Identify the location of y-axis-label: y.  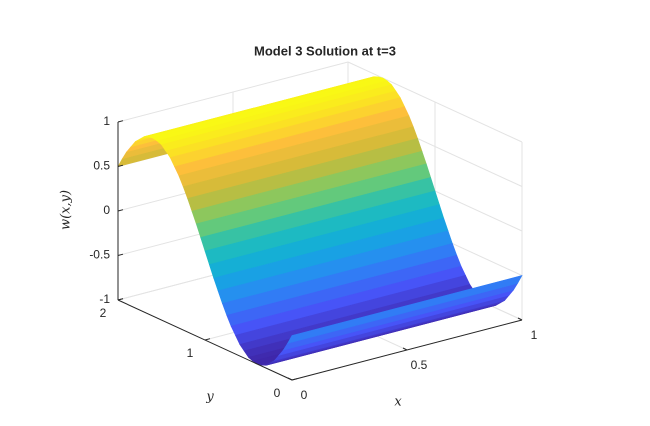
(209, 397).